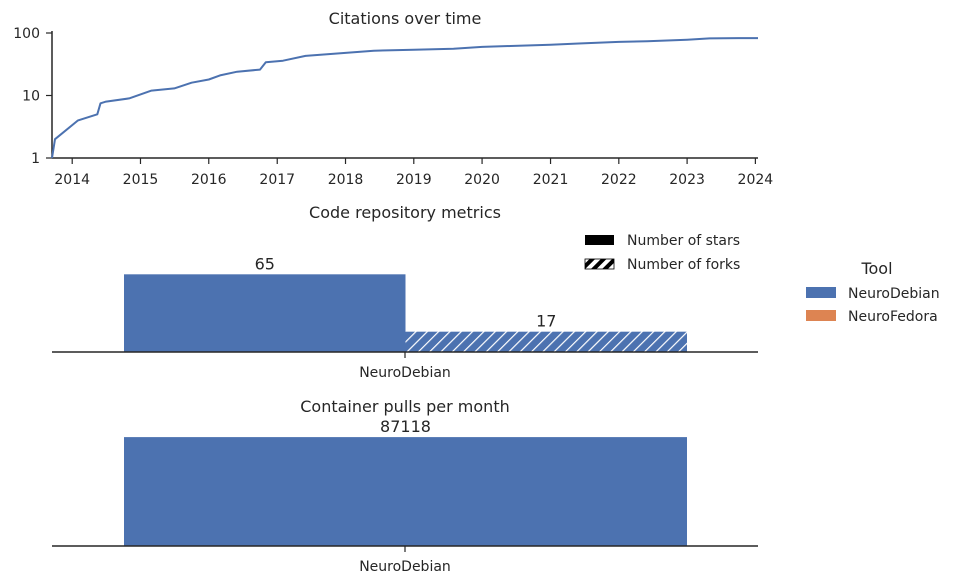  I want to click on pulls-title: Container pulls per month, so click(404, 406).